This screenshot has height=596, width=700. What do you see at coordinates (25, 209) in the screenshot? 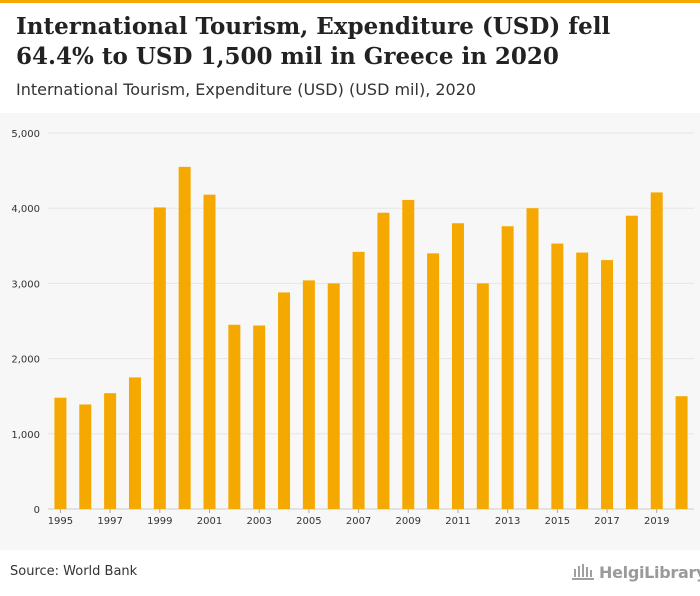
I see `y-tick-label: 4,000` at bounding box center [25, 209].